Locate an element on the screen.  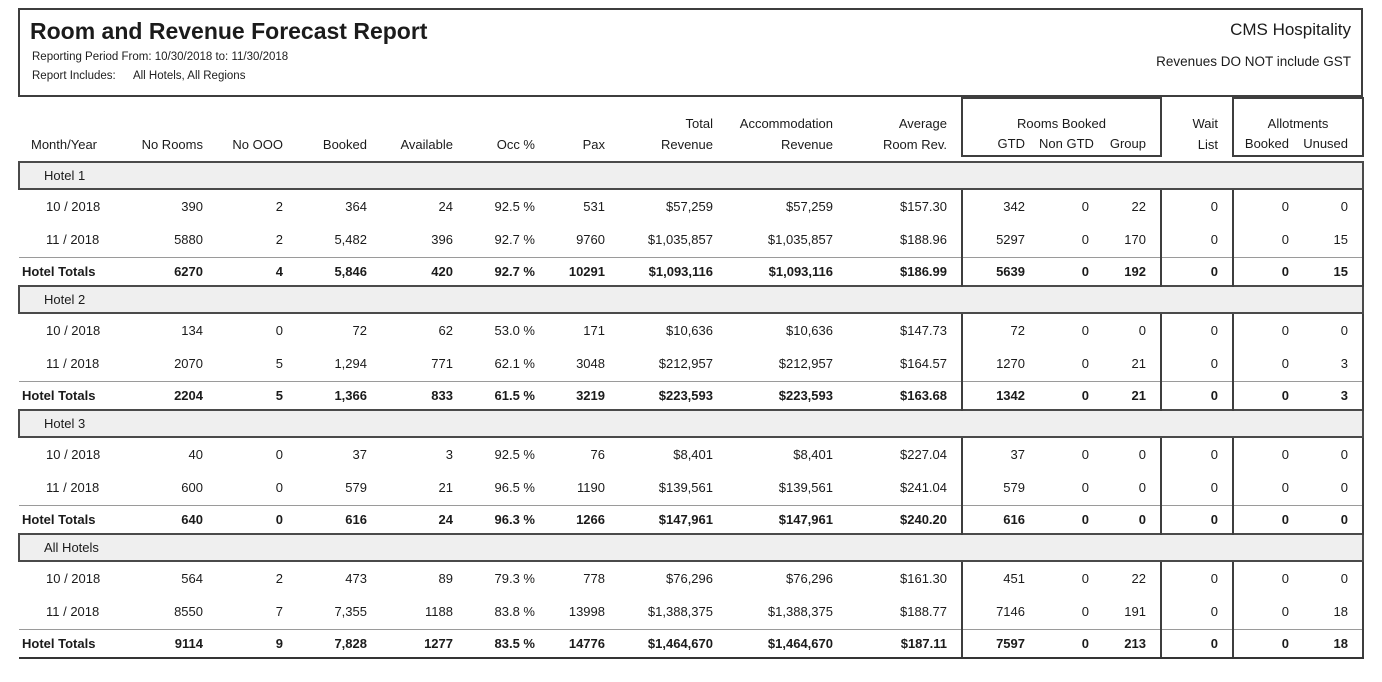
cell: 396 is located at coordinates (442, 240).